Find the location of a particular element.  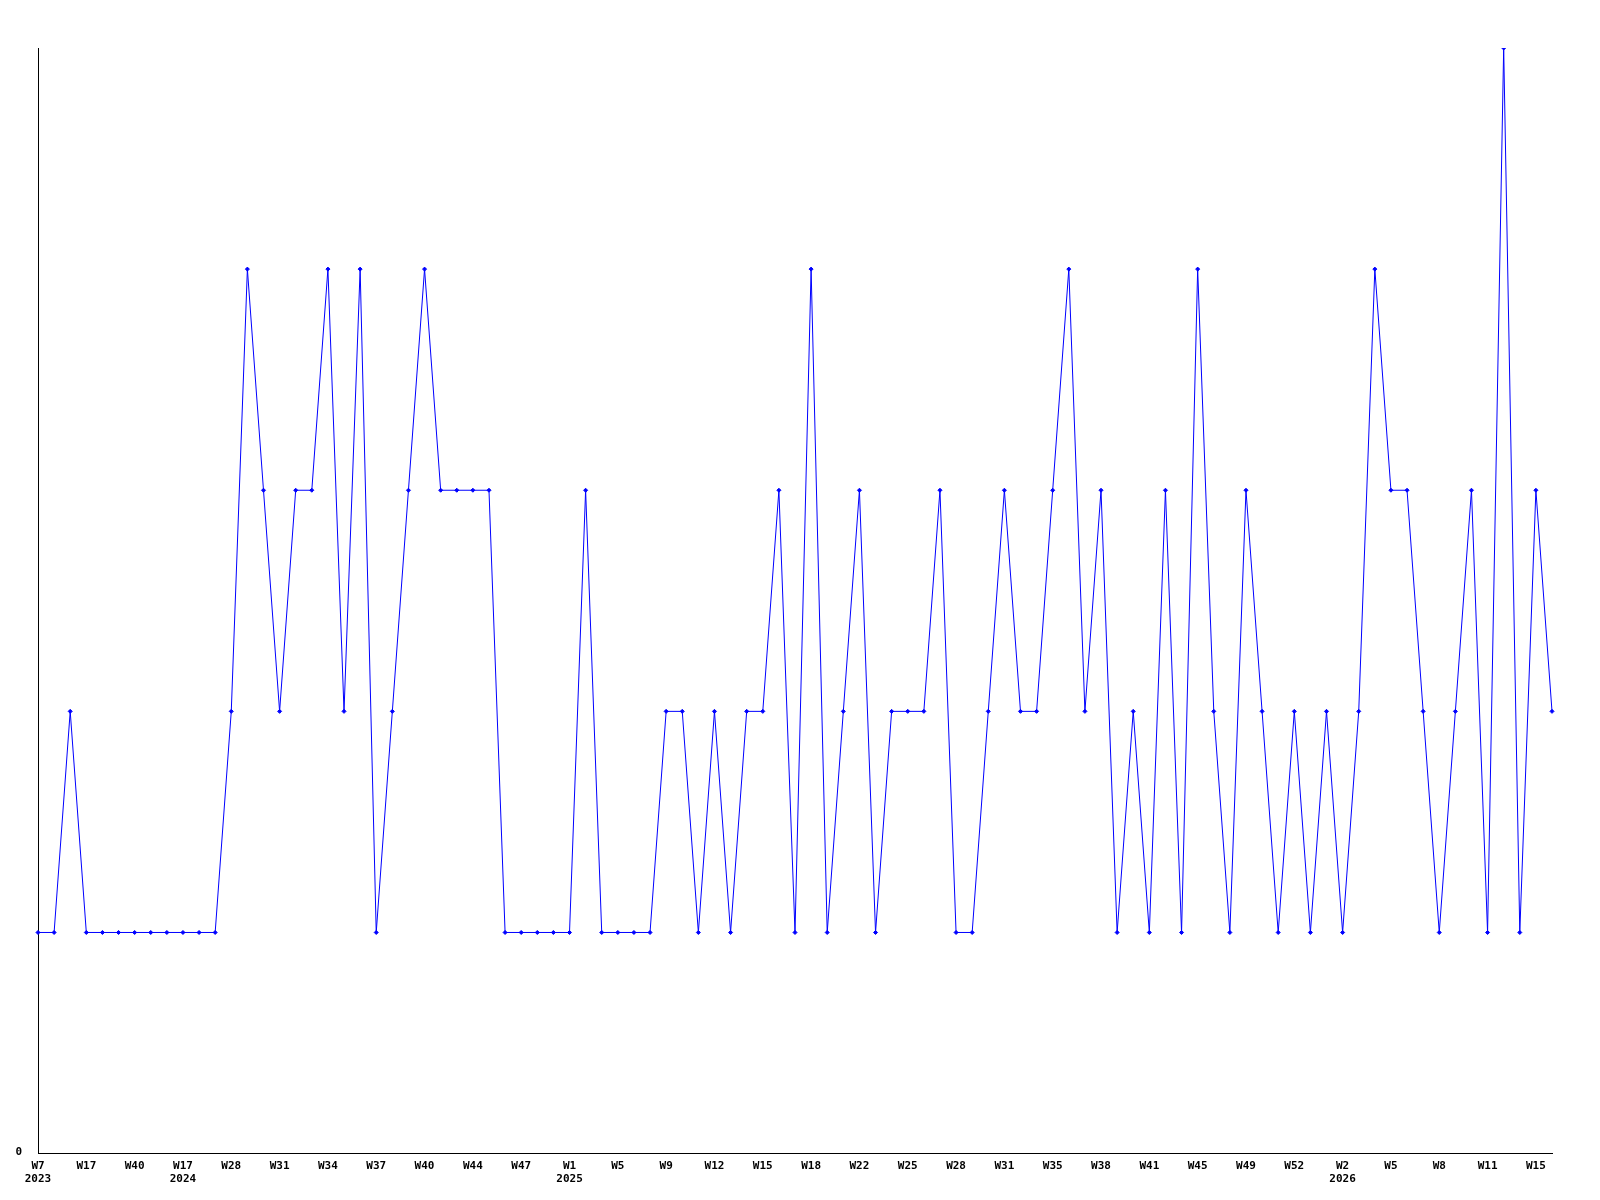

x-tick-label: W45 is located at coordinates (1197, 1166).